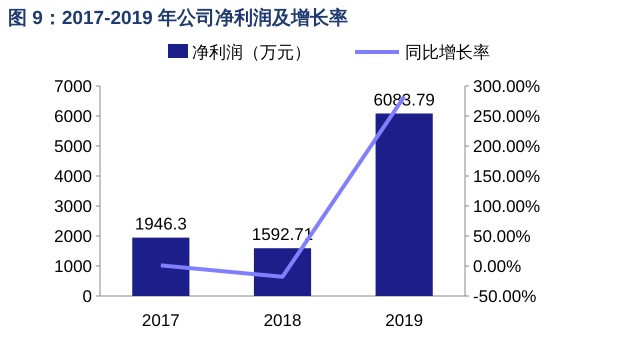 This screenshot has height=338, width=640. What do you see at coordinates (404, 100) in the screenshot?
I see `data-label: 6083.79` at bounding box center [404, 100].